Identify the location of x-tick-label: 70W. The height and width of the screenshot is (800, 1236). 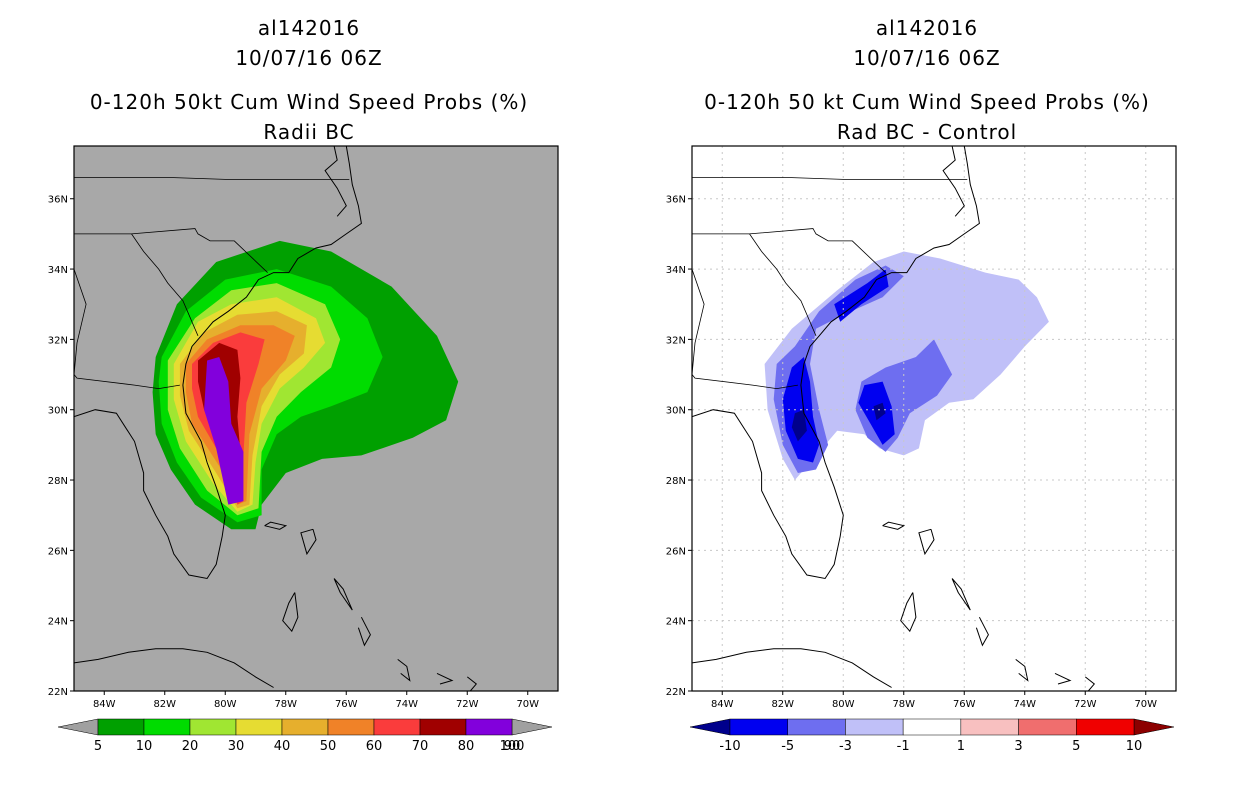
(1145, 704).